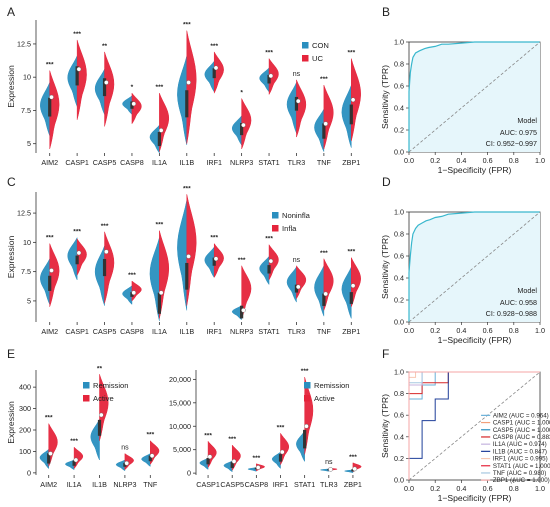  What do you see at coordinates (399, 458) in the screenshot?
I see `y-tick-label: 0.2` at bounding box center [399, 458].